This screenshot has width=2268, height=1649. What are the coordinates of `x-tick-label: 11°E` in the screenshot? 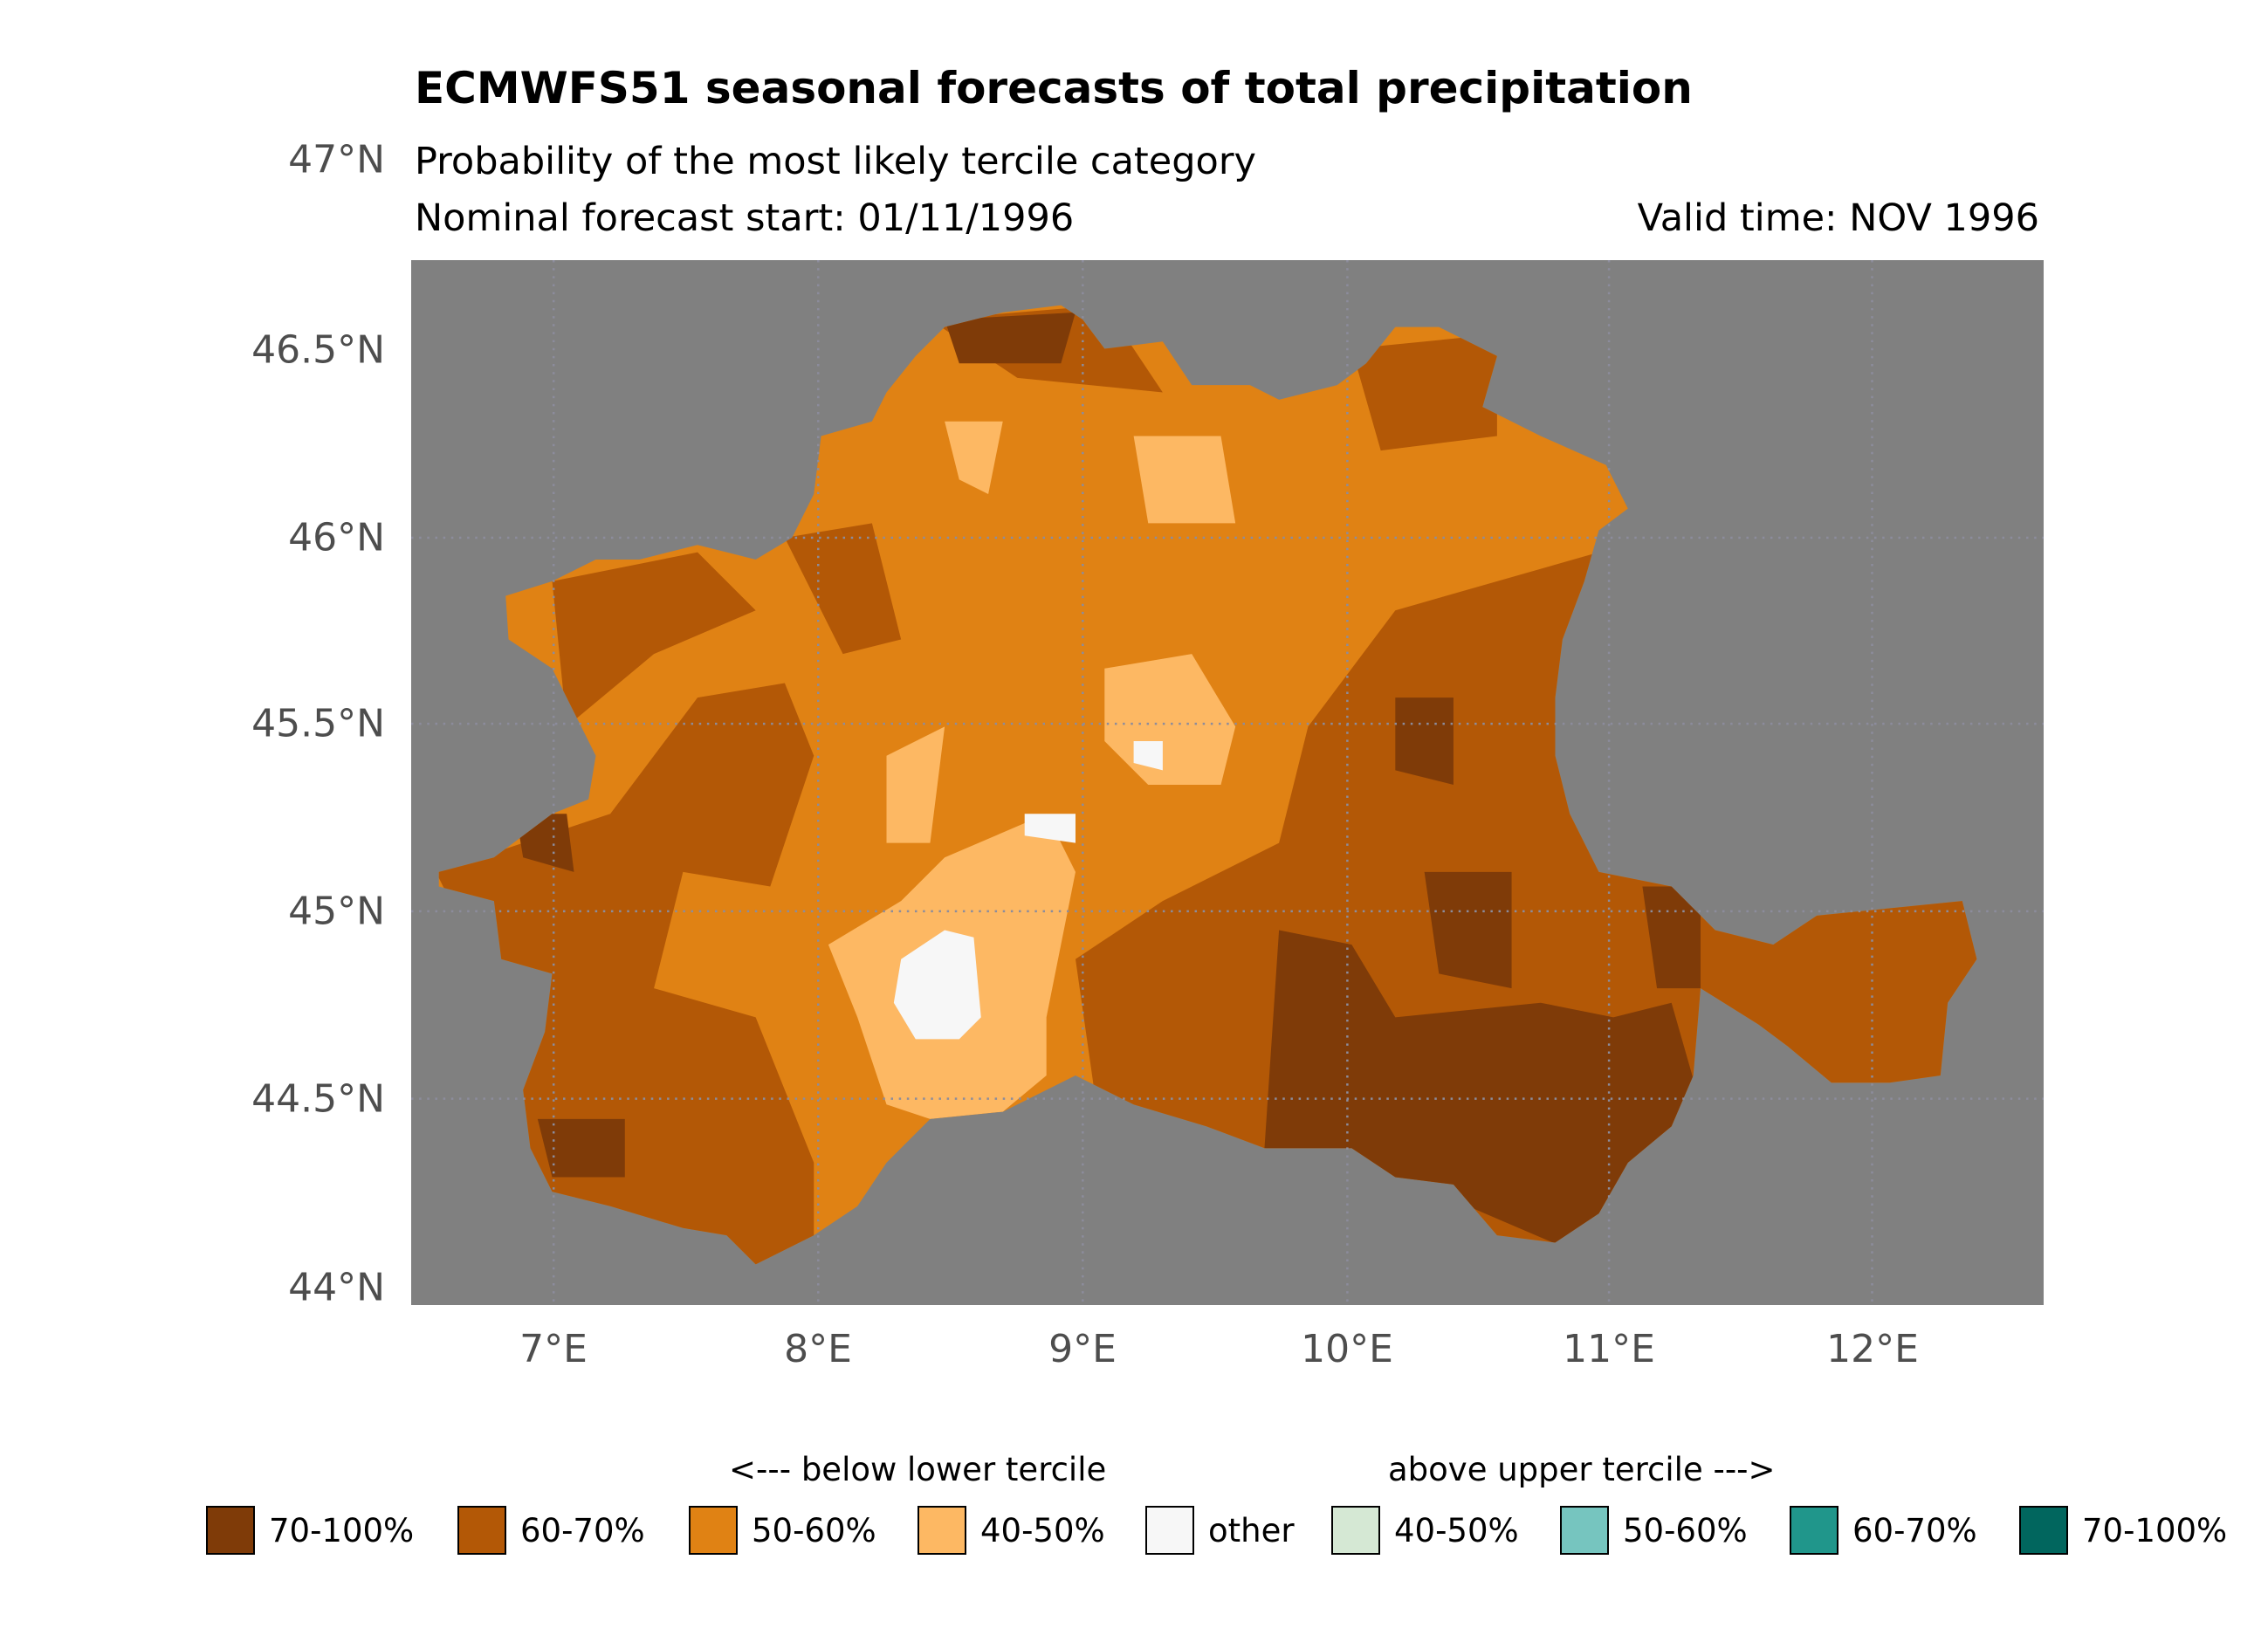 It's located at (1609, 1349).